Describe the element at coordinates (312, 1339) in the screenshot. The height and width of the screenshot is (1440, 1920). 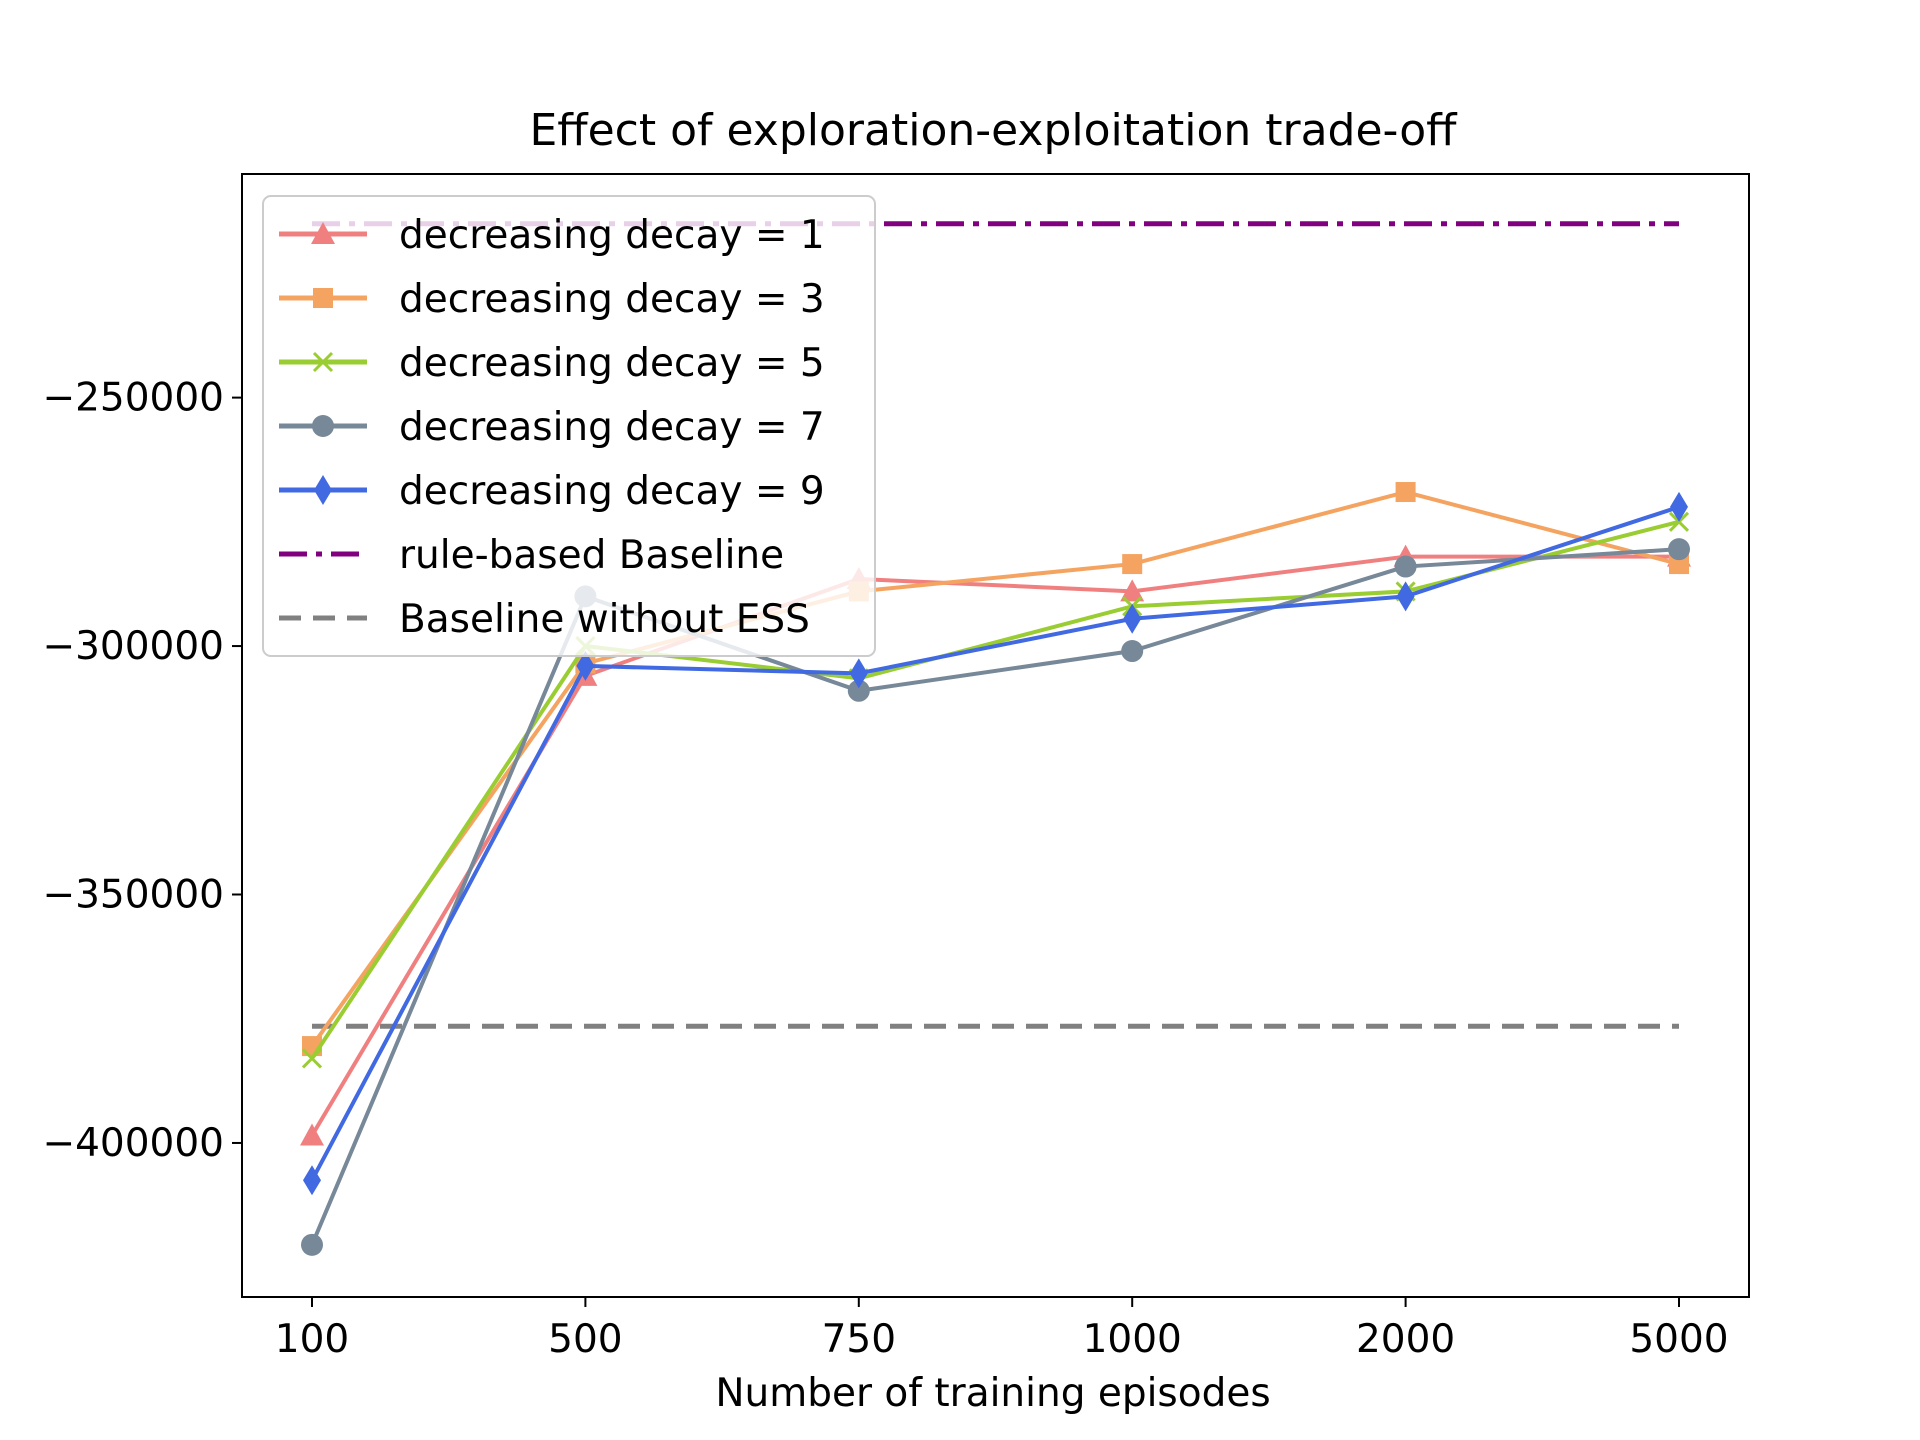
I see `x-tick-label: 100` at that location.